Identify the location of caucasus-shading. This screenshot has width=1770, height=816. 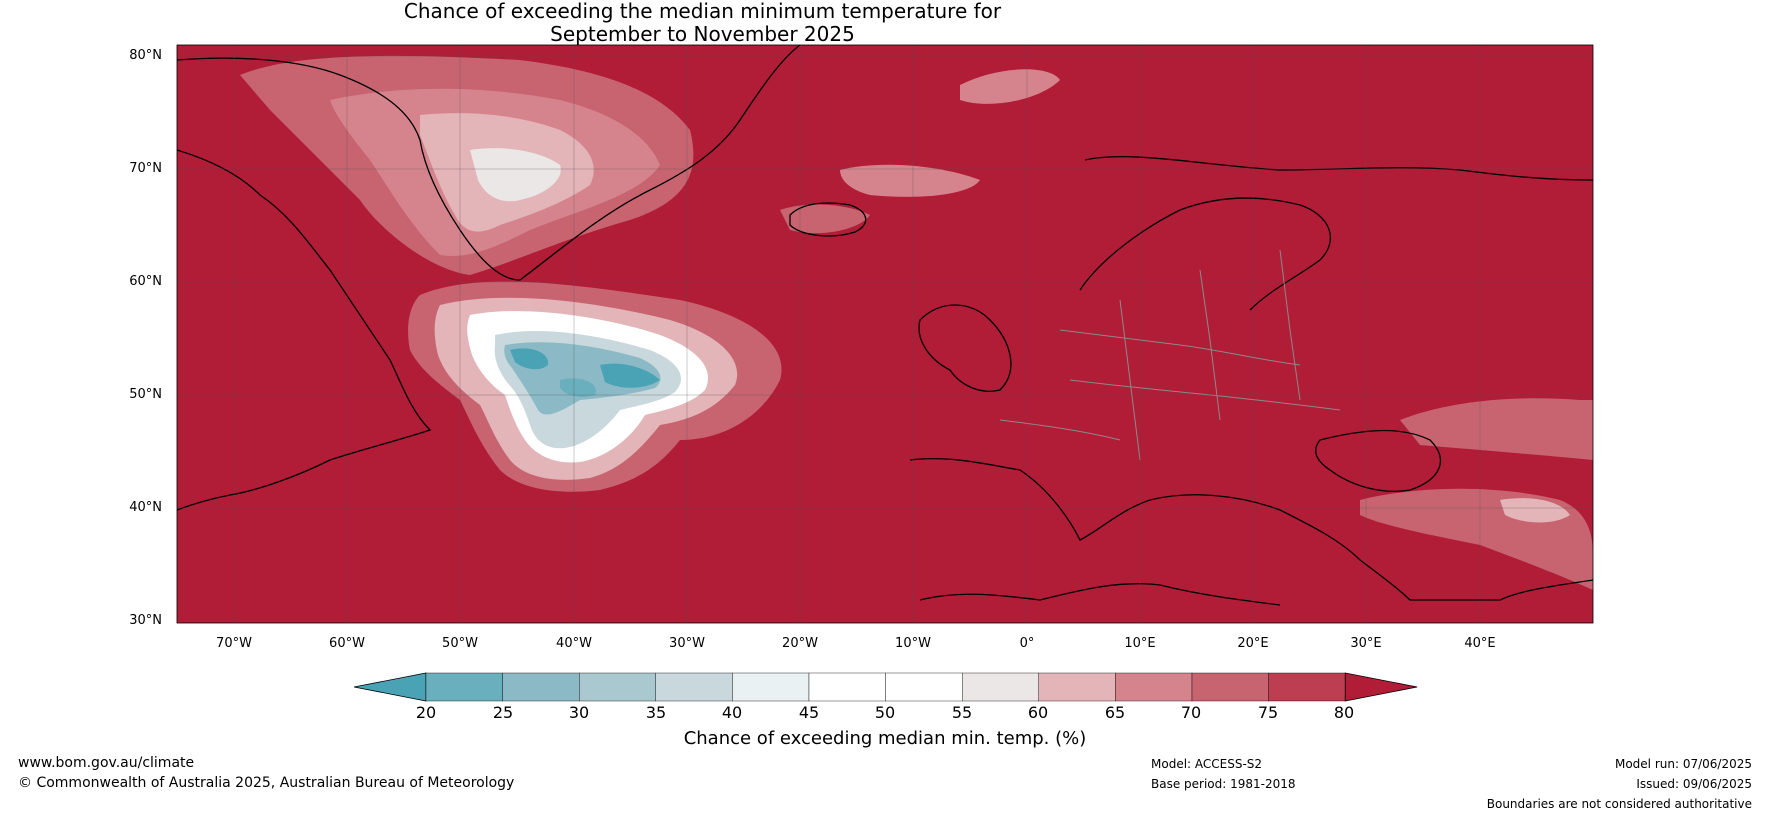
(1535, 510).